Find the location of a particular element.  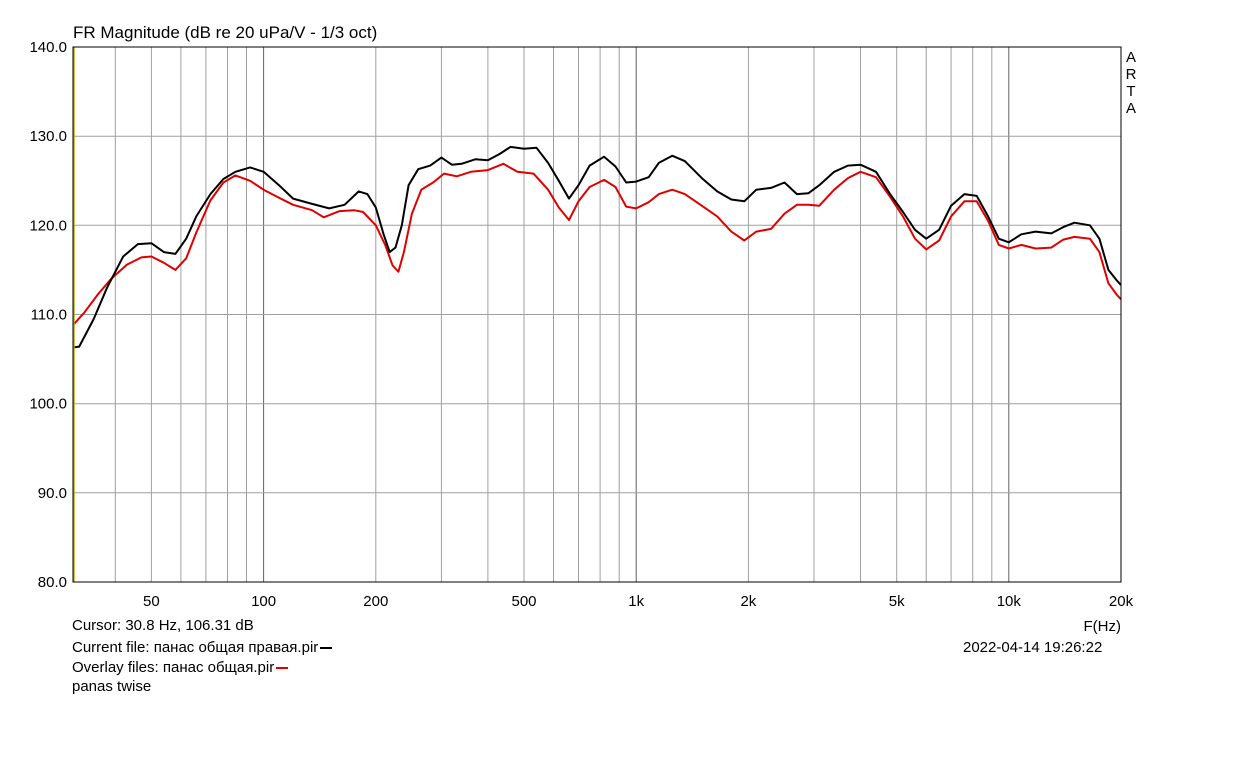

cursor-readout-text: Cursor: 30.8 Hz, 106.31 dB is located at coordinates (163, 625).